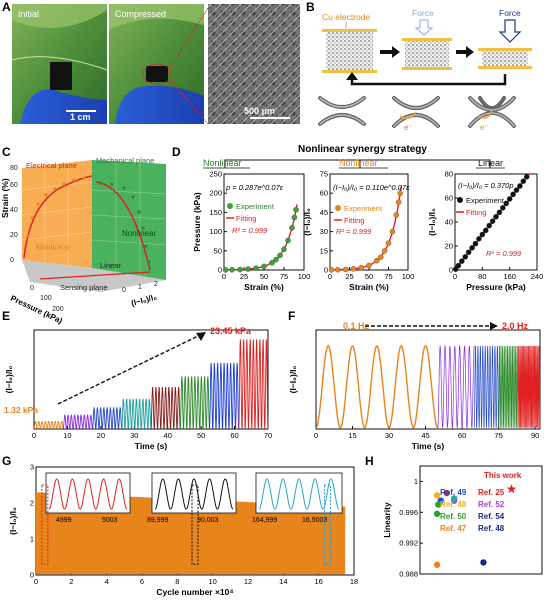  Describe the element at coordinates (484, 127) in the screenshot. I see `electron-label-2: e⁻` at that location.